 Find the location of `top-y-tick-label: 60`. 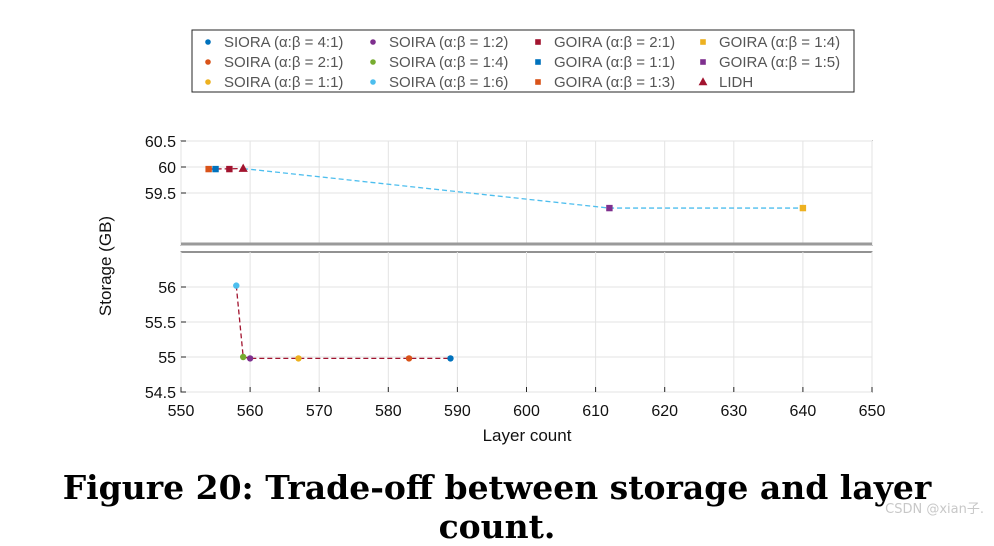

top-y-tick-label: 60 is located at coordinates (167, 168).